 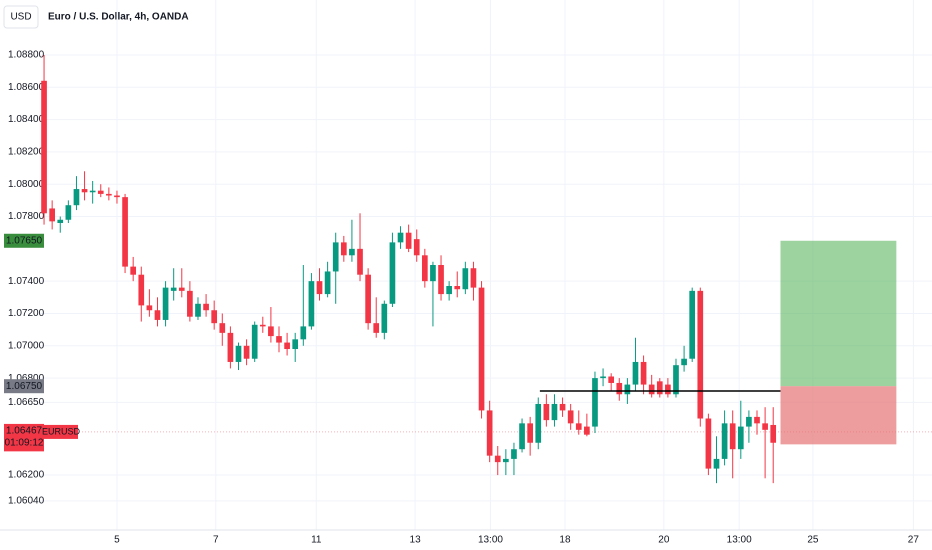 What do you see at coordinates (24, 443) in the screenshot?
I see `countdown-label: 01:09:12` at bounding box center [24, 443].